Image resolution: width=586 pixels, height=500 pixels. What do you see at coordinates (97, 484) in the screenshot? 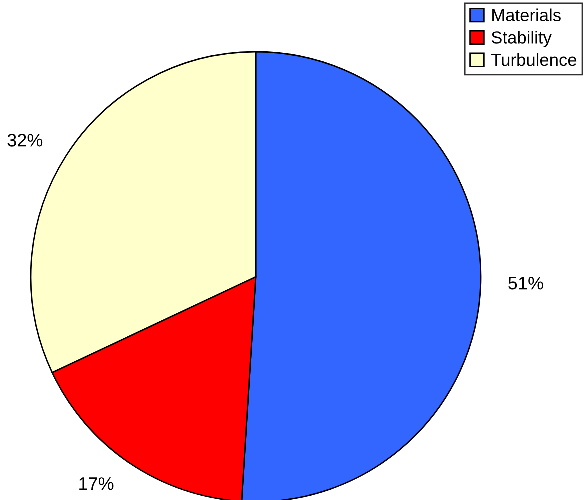
I see `data-label: 17%` at bounding box center [97, 484].